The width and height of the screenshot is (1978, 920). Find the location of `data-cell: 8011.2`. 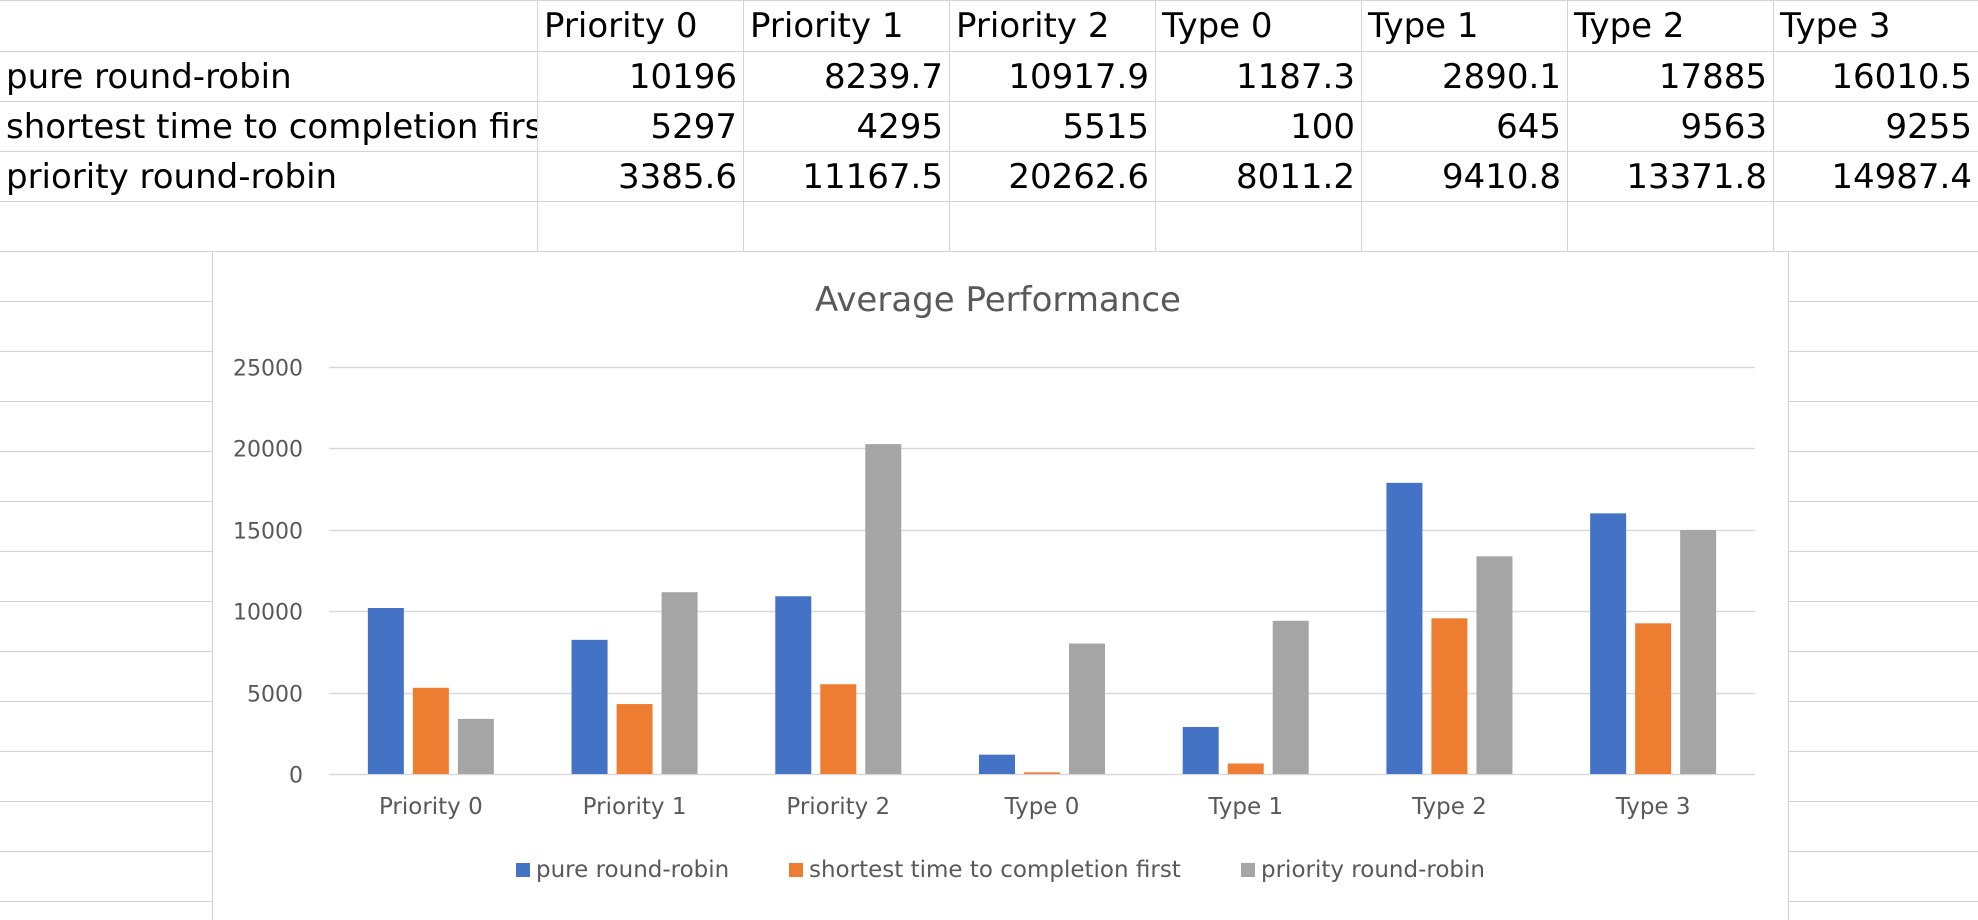

data-cell: 8011.2 is located at coordinates (1295, 177).